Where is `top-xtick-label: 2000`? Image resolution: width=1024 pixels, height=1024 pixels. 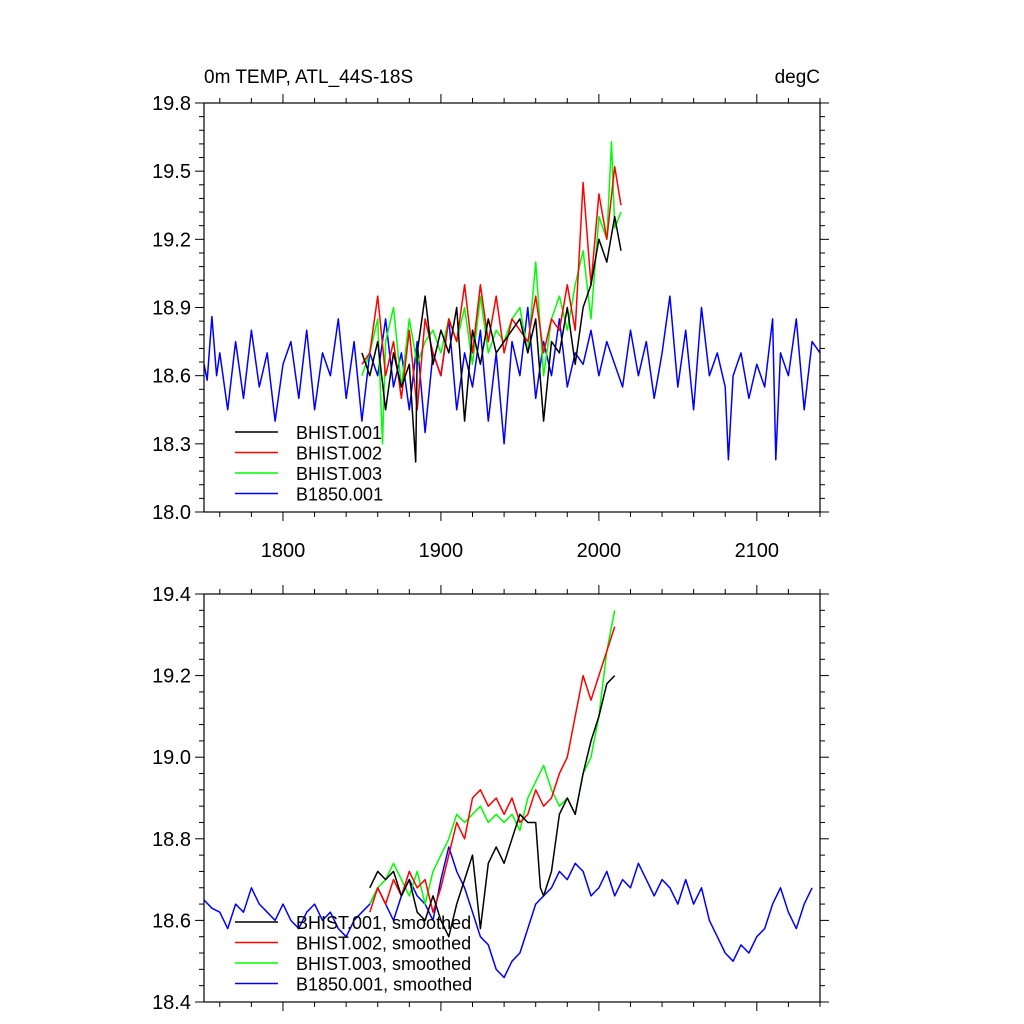 top-xtick-label: 2000 is located at coordinates (599, 551).